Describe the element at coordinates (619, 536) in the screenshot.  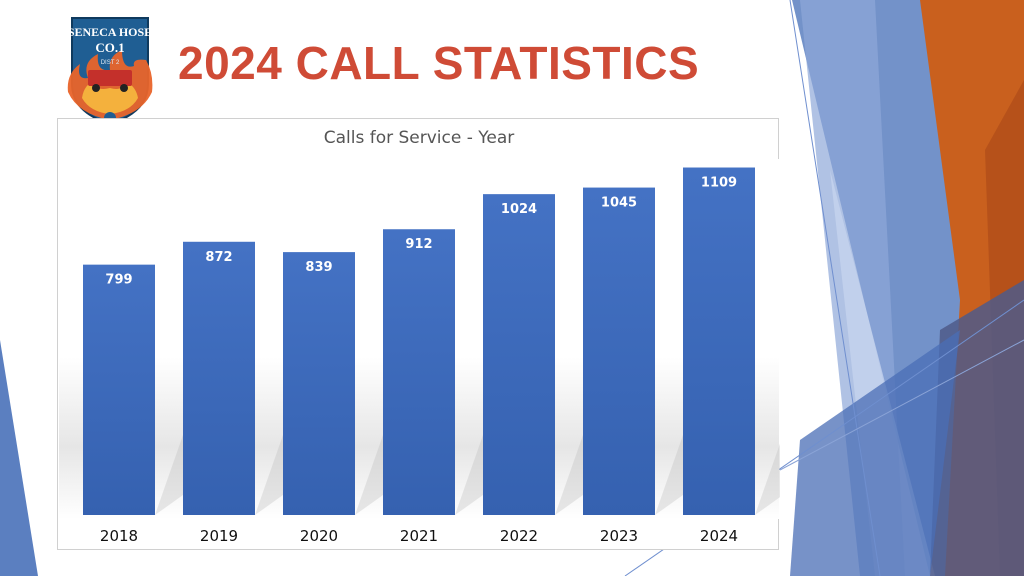
I see `x-tick-label-2023: 2023` at that location.